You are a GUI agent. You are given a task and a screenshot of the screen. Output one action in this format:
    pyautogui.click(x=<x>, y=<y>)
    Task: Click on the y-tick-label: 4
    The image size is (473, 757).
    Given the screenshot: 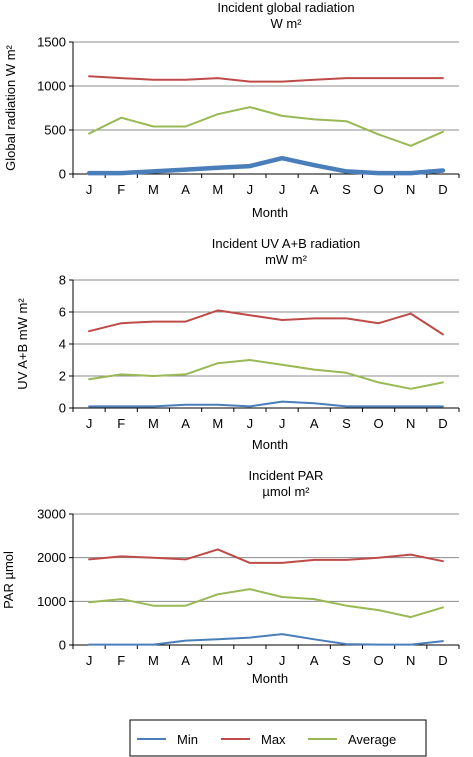 What is the action you would take?
    pyautogui.click(x=62, y=344)
    